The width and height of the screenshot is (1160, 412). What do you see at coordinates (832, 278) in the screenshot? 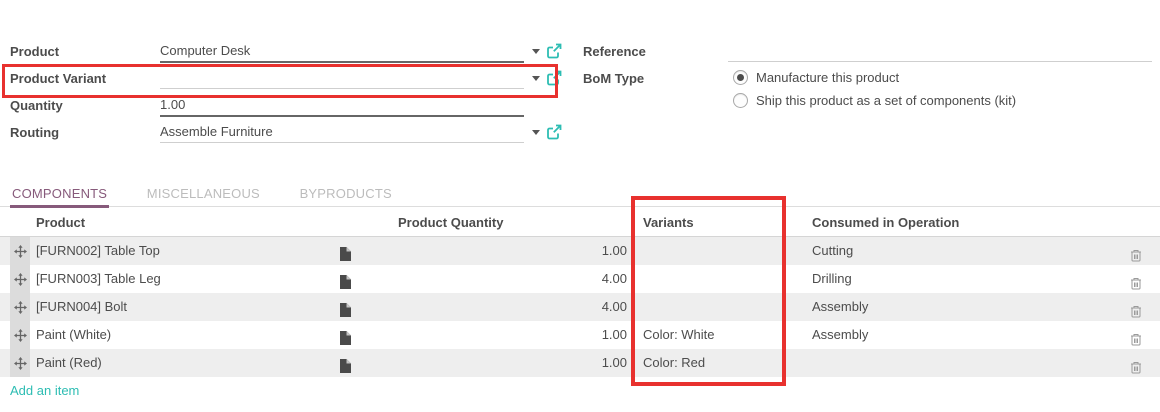
I see `cell-consumed-in-operation: Drilling` at bounding box center [832, 278].